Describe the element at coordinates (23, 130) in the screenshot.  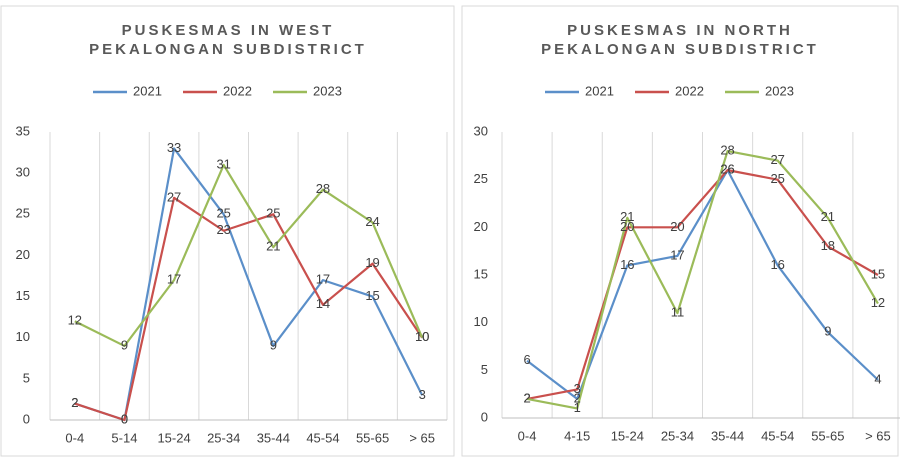
I see `y-tick-label: 35` at that location.